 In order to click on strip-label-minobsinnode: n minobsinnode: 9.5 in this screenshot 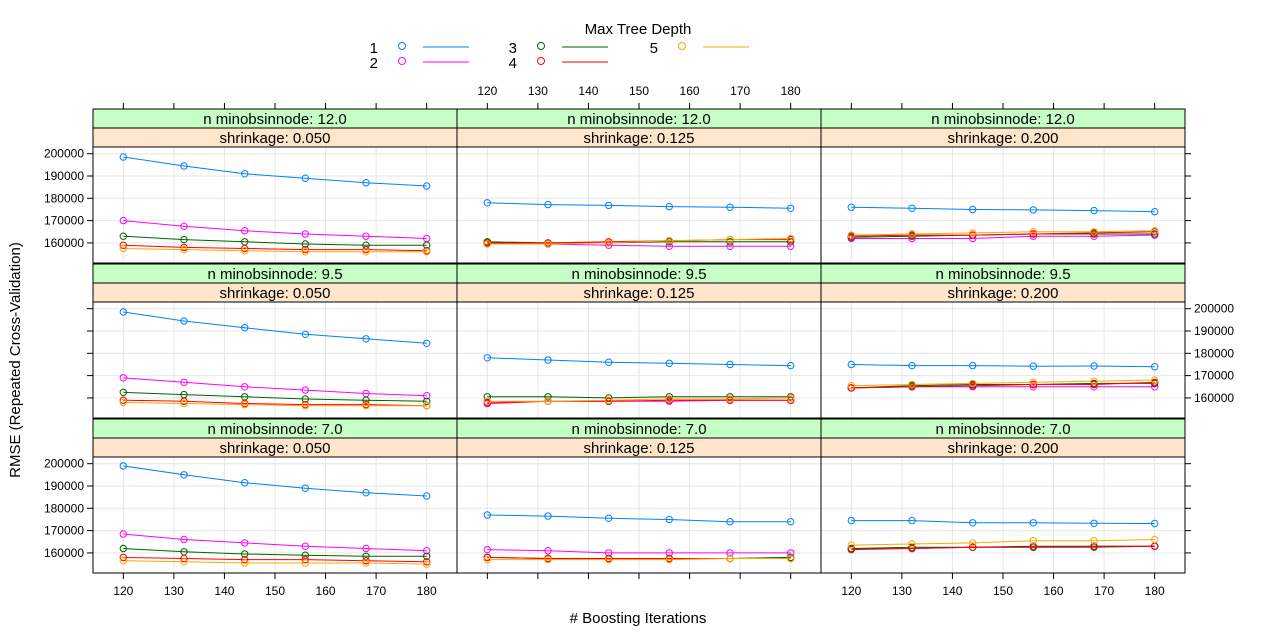, I will do `click(274, 274)`.